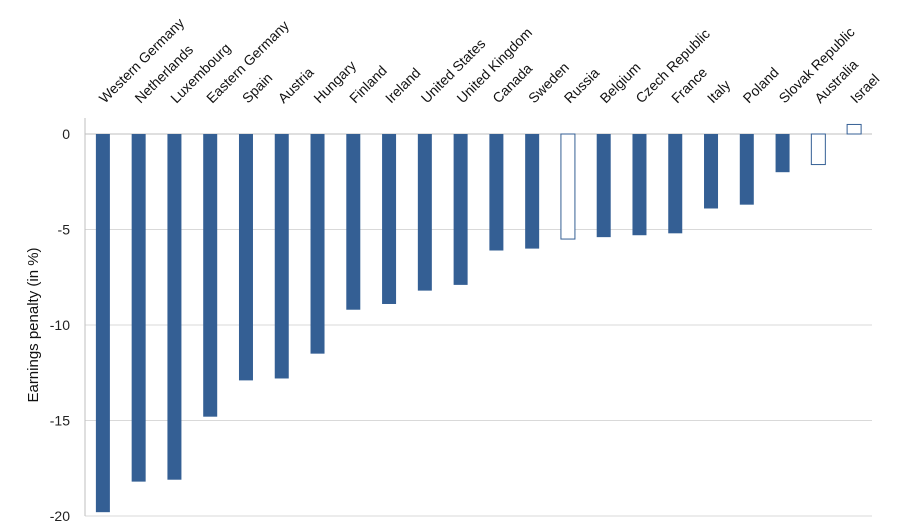 This screenshot has width=908, height=525. Describe the element at coordinates (639, 185) in the screenshot. I see `bar-czech-republic` at that location.